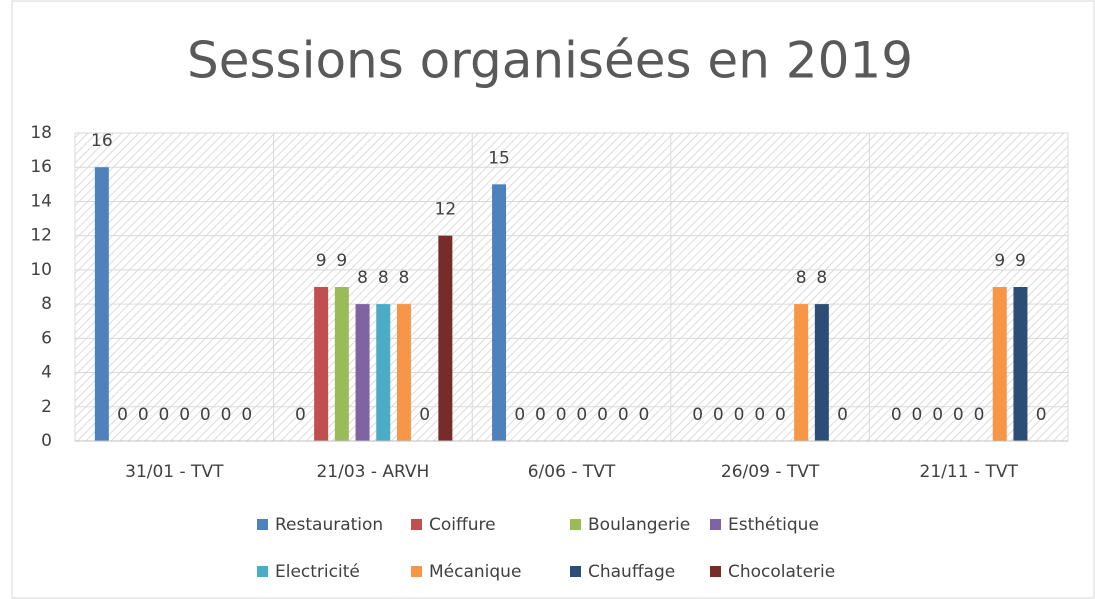 The image size is (1095, 599). Describe the element at coordinates (41, 133) in the screenshot. I see `y-tick-label: 18` at that location.